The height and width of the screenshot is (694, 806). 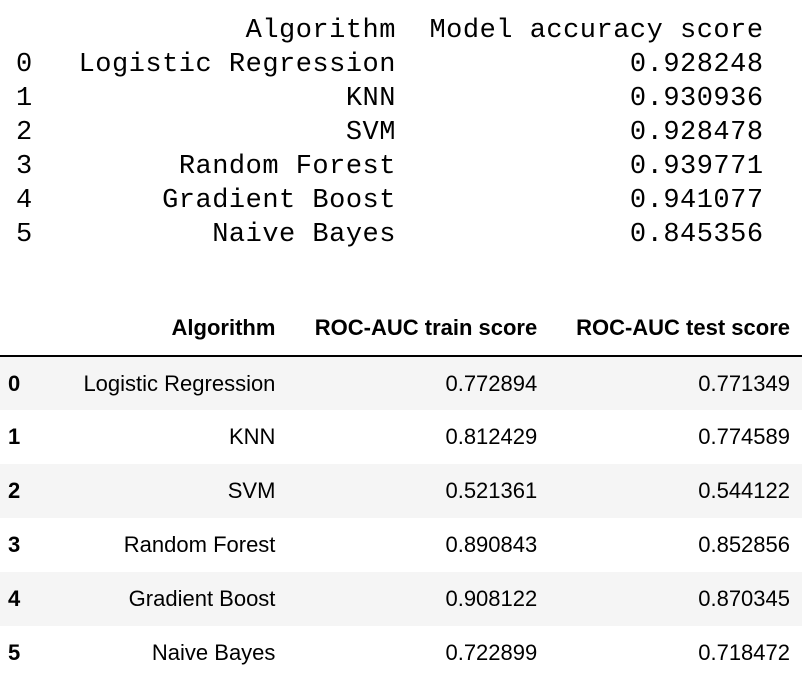 What do you see at coordinates (401, 653) in the screenshot?
I see `table-row: 5 Naive Bayes 0.722899 0.718472` at bounding box center [401, 653].